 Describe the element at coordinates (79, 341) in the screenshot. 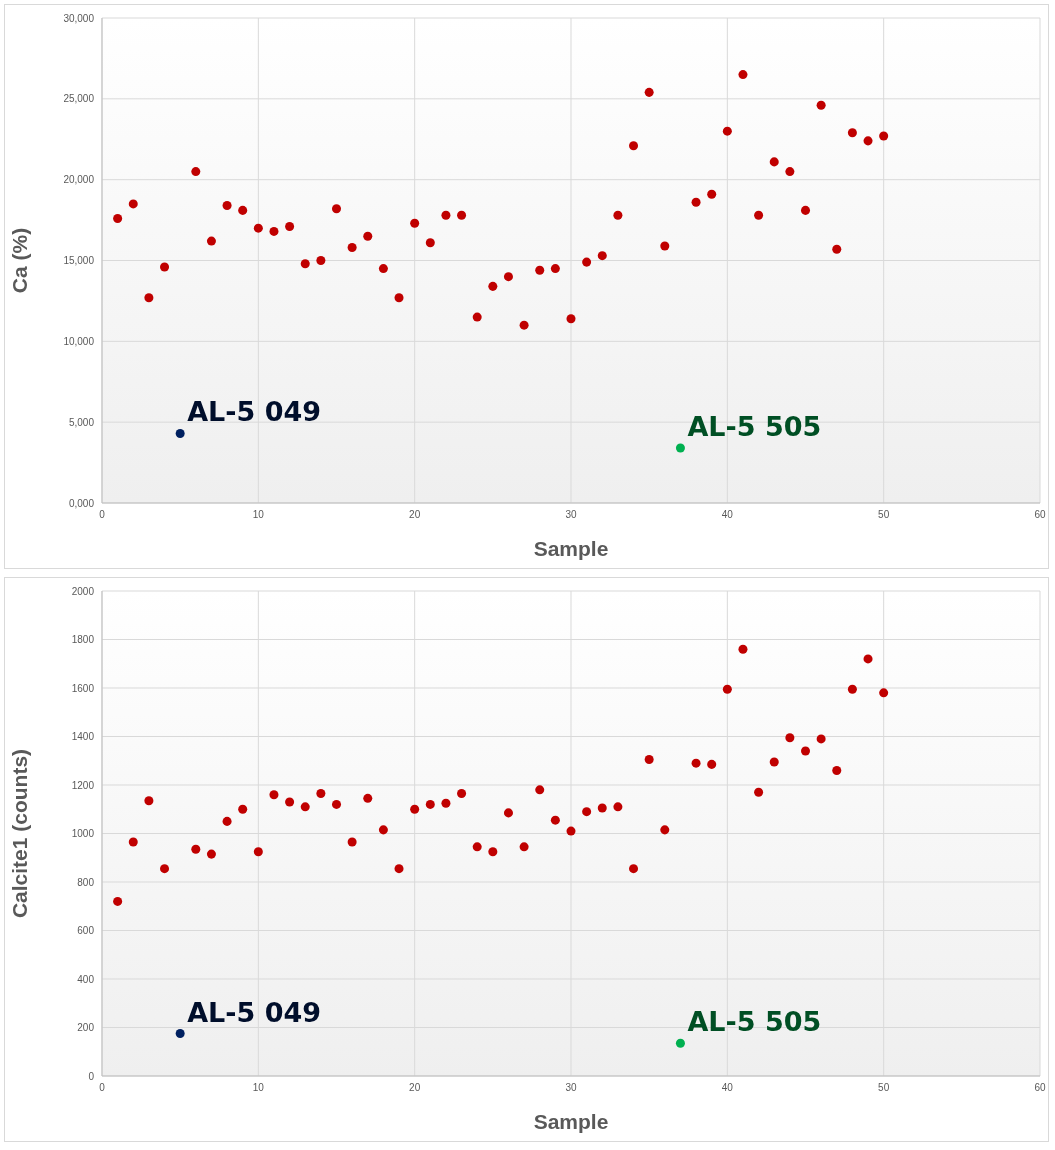

I see `y-tick-label: 10,000` at that location.